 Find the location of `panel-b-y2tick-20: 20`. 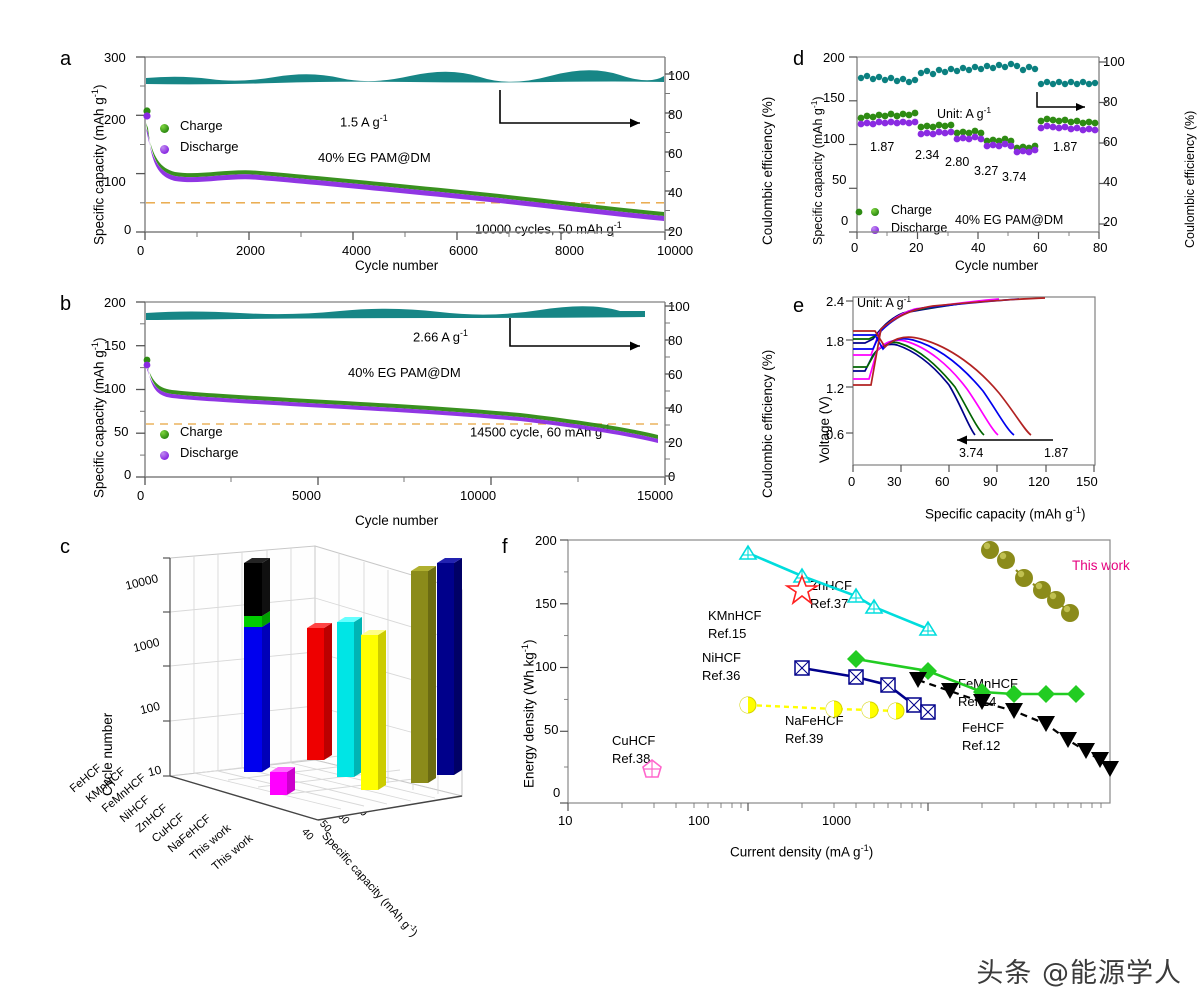

panel-b-y2tick-20: 20 is located at coordinates (675, 442).